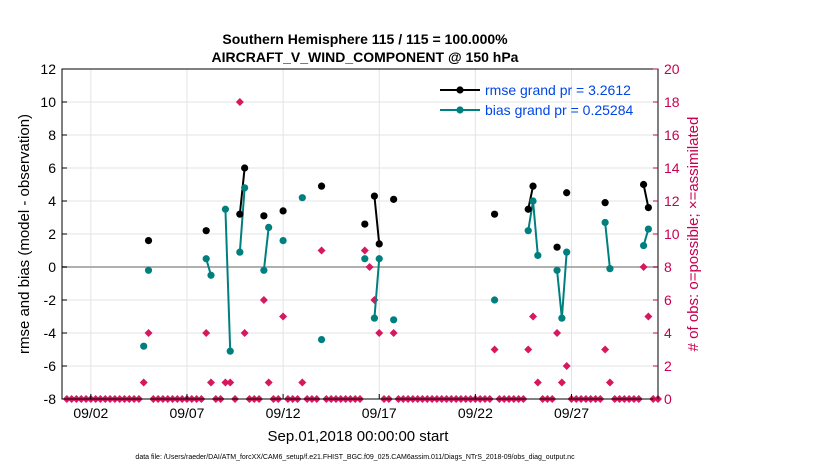 This screenshot has height=470, width=830. I want to click on x-tick-label: 09/27, so click(571, 413).